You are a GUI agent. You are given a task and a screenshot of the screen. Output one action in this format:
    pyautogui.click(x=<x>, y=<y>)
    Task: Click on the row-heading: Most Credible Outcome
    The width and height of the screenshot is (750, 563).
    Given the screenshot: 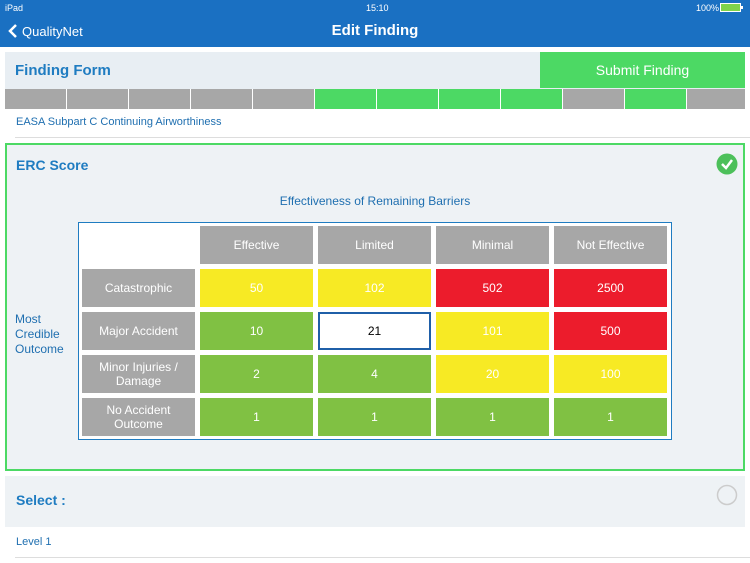 What is the action you would take?
    pyautogui.click(x=39, y=334)
    